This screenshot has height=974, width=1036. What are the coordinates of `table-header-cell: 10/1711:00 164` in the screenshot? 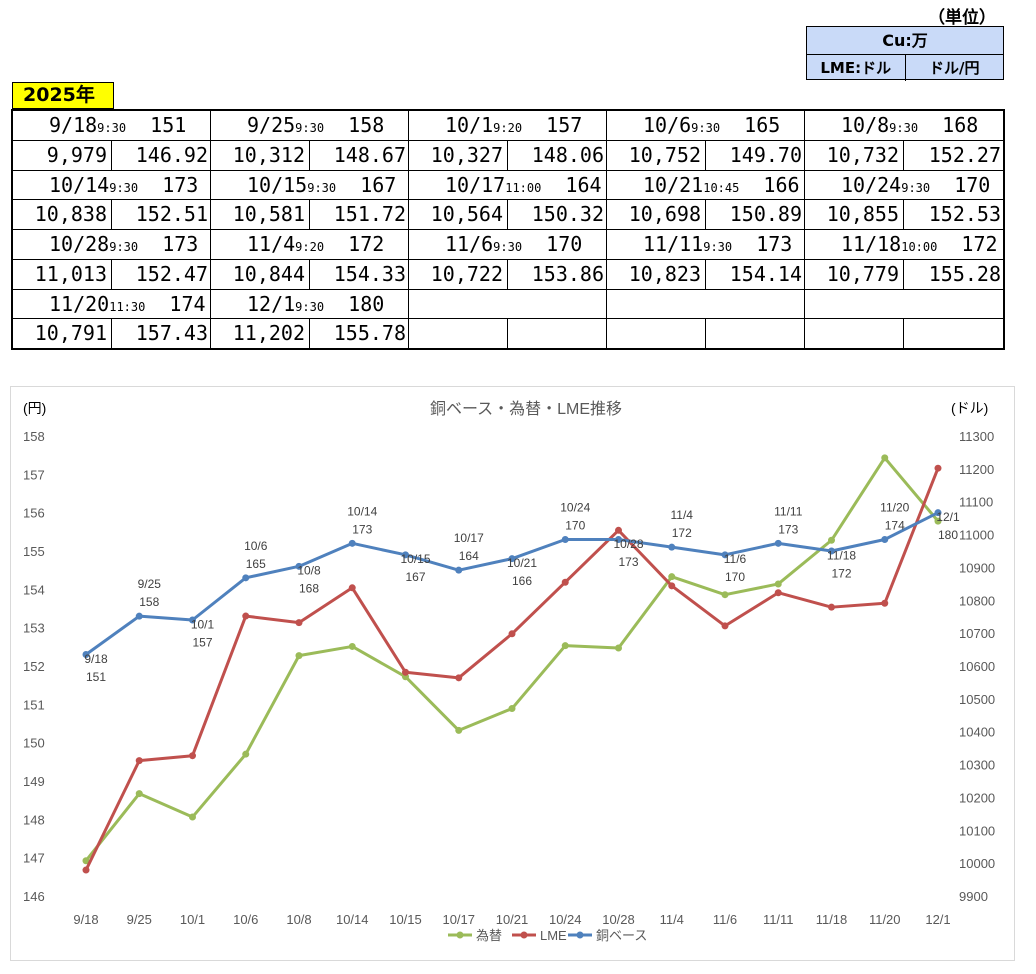 It's located at (508, 185).